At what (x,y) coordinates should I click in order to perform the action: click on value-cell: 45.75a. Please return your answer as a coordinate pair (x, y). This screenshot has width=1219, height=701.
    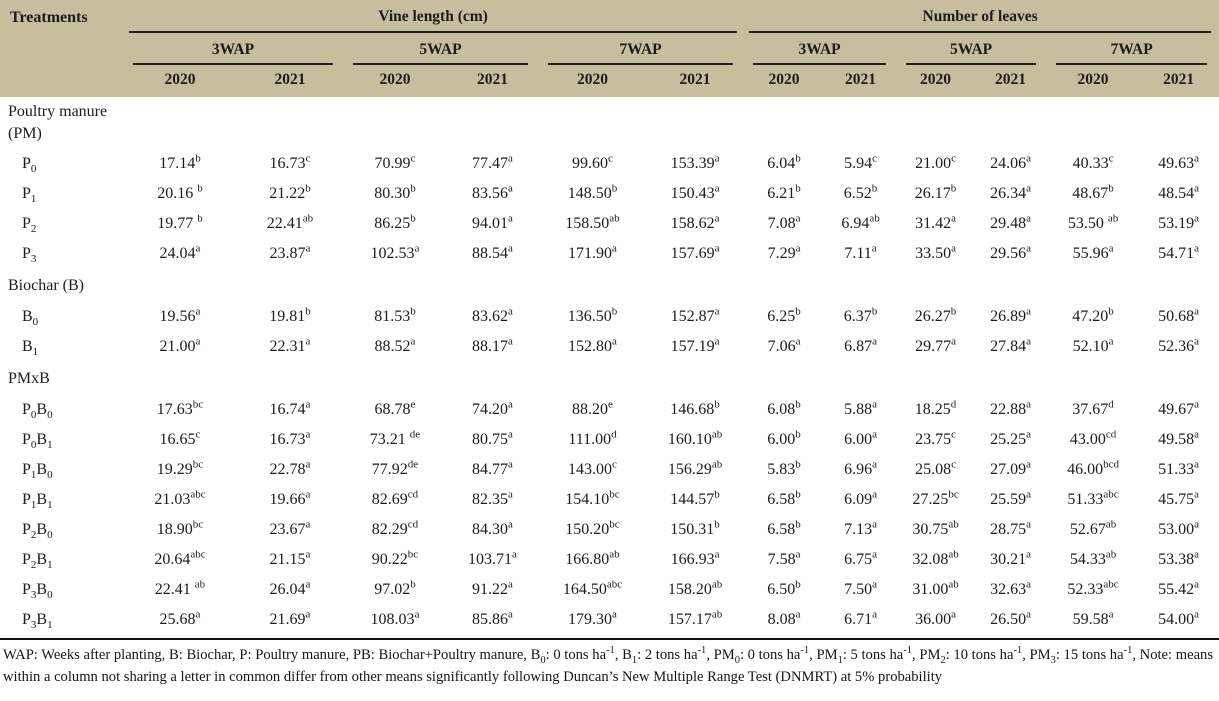
    Looking at the image, I should click on (1179, 498).